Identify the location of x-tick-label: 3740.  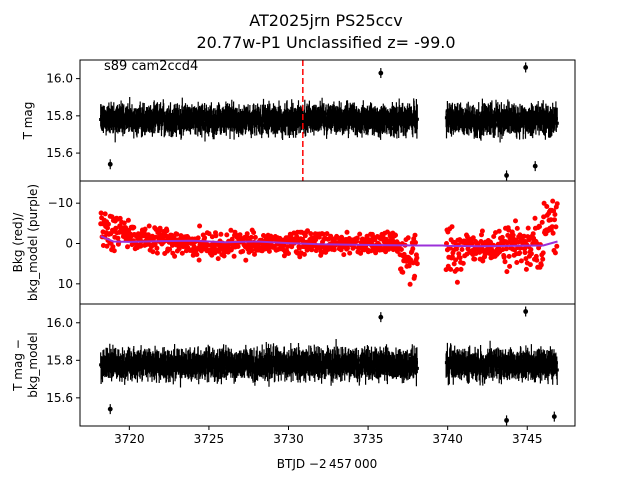
(447, 439).